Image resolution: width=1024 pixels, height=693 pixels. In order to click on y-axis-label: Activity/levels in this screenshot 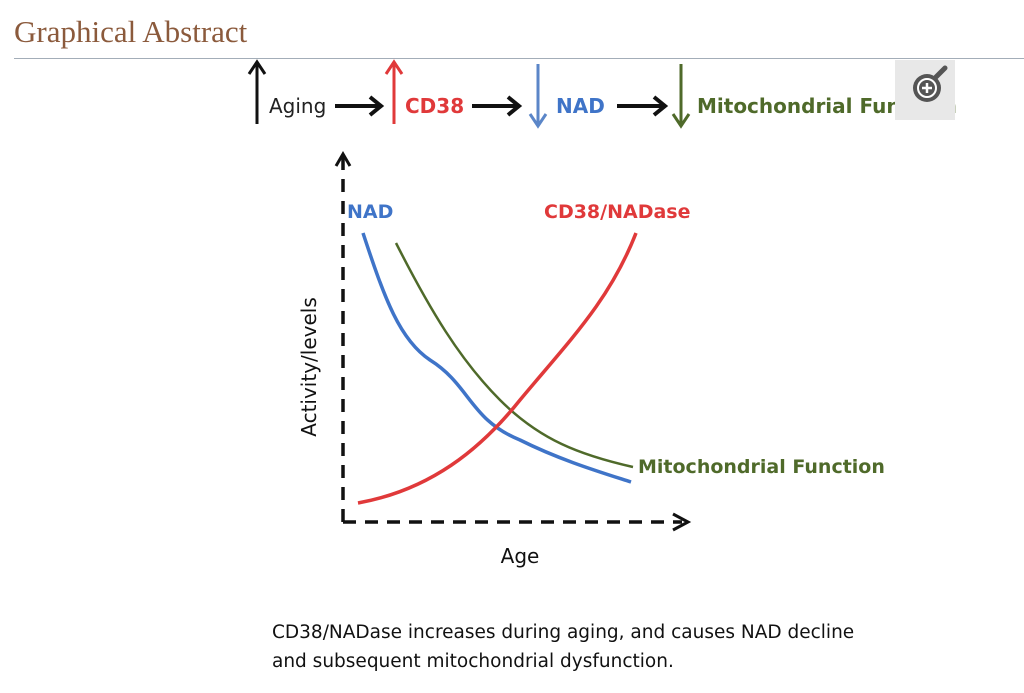, I will do `click(309, 367)`.